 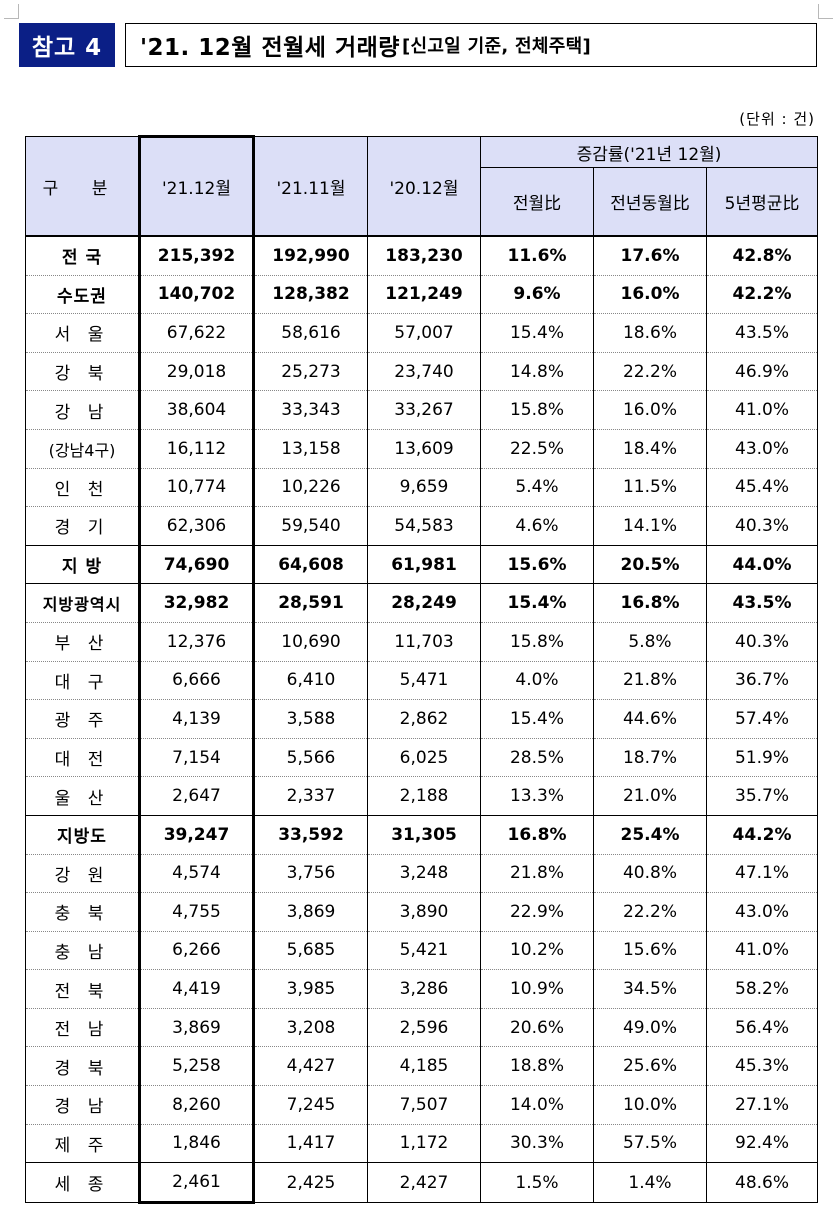 What do you see at coordinates (537, 255) in the screenshot?
I see `mom-cell: 11.6%` at bounding box center [537, 255].